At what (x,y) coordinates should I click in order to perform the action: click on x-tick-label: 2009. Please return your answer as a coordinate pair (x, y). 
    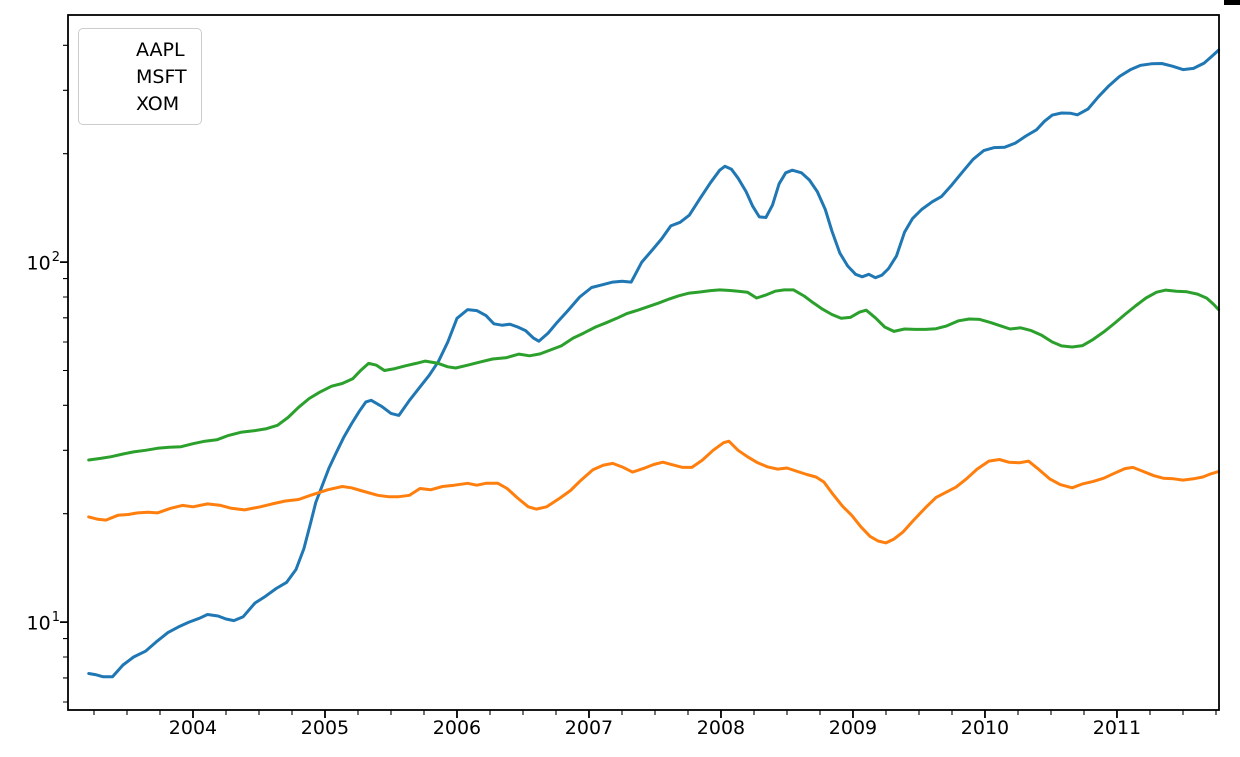
    Looking at the image, I should click on (853, 728).